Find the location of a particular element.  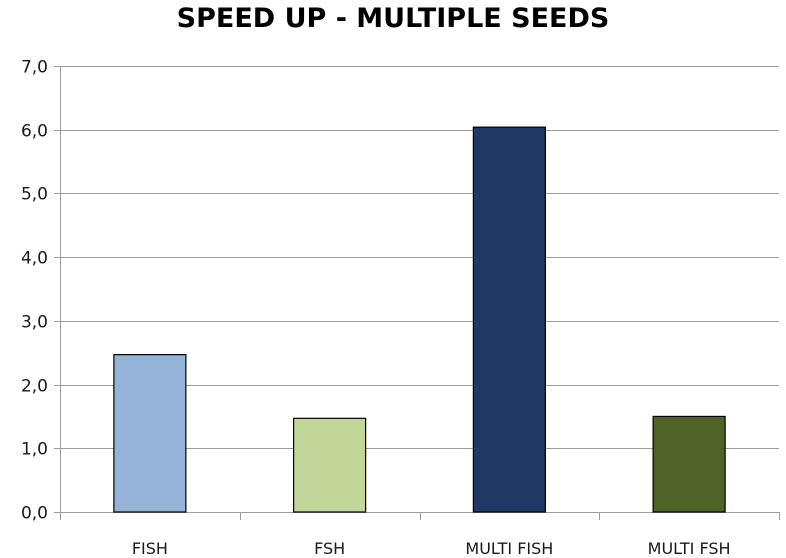

y-tick-label: 6,0 is located at coordinates (34, 132).